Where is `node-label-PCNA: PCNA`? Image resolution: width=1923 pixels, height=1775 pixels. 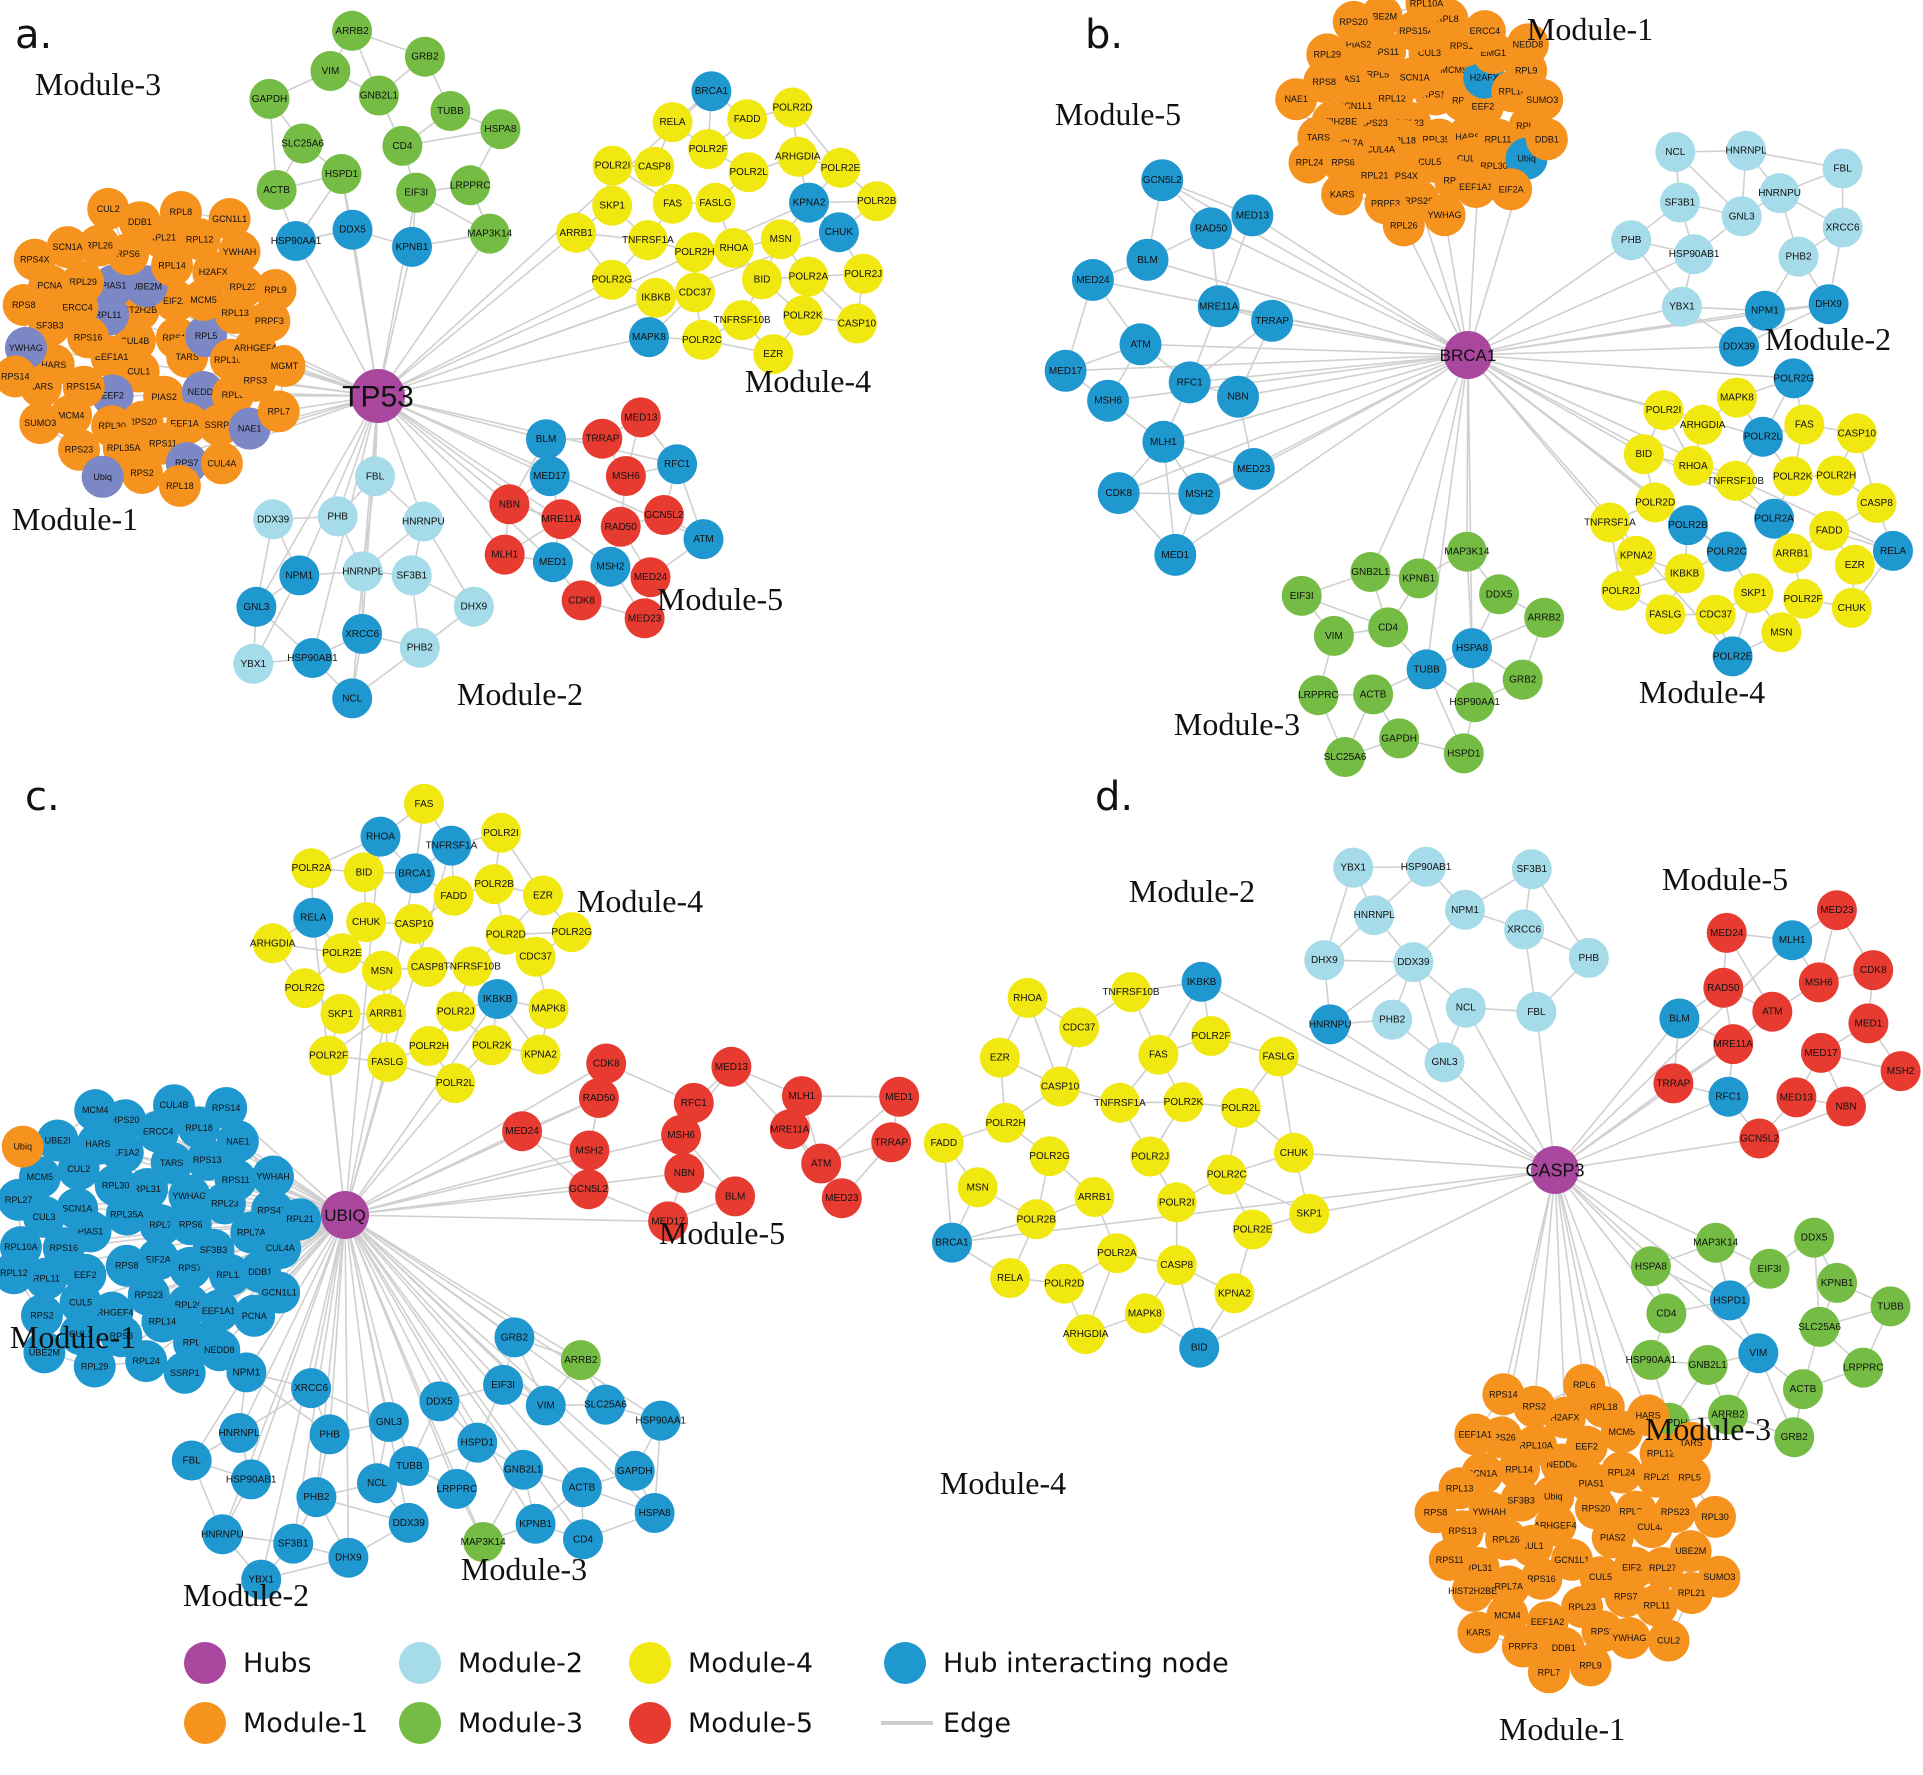
node-label-PCNA: PCNA is located at coordinates (49, 286).